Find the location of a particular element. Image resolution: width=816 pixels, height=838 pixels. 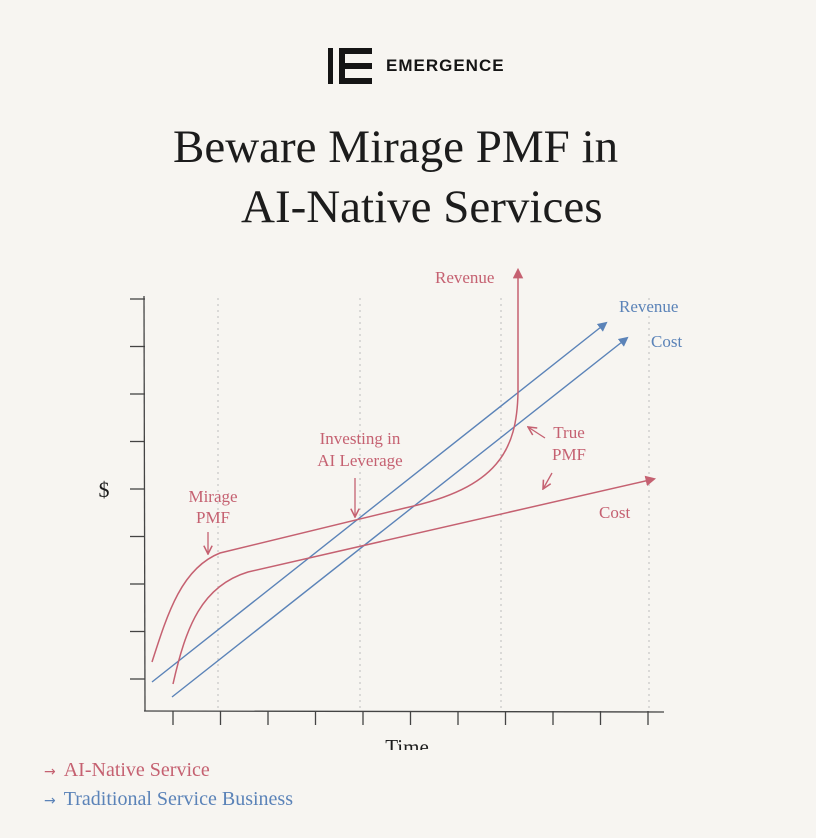

ai-native-cost-label: Cost is located at coordinates (614, 512).